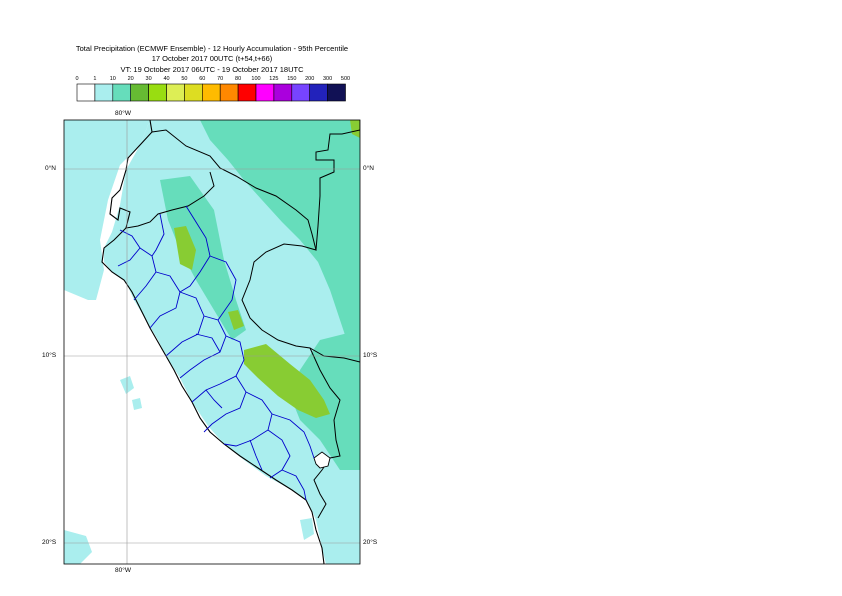 The width and height of the screenshot is (842, 596). What do you see at coordinates (370, 355) in the screenshot?
I see `lat-label-10-right: 10°S` at bounding box center [370, 355].